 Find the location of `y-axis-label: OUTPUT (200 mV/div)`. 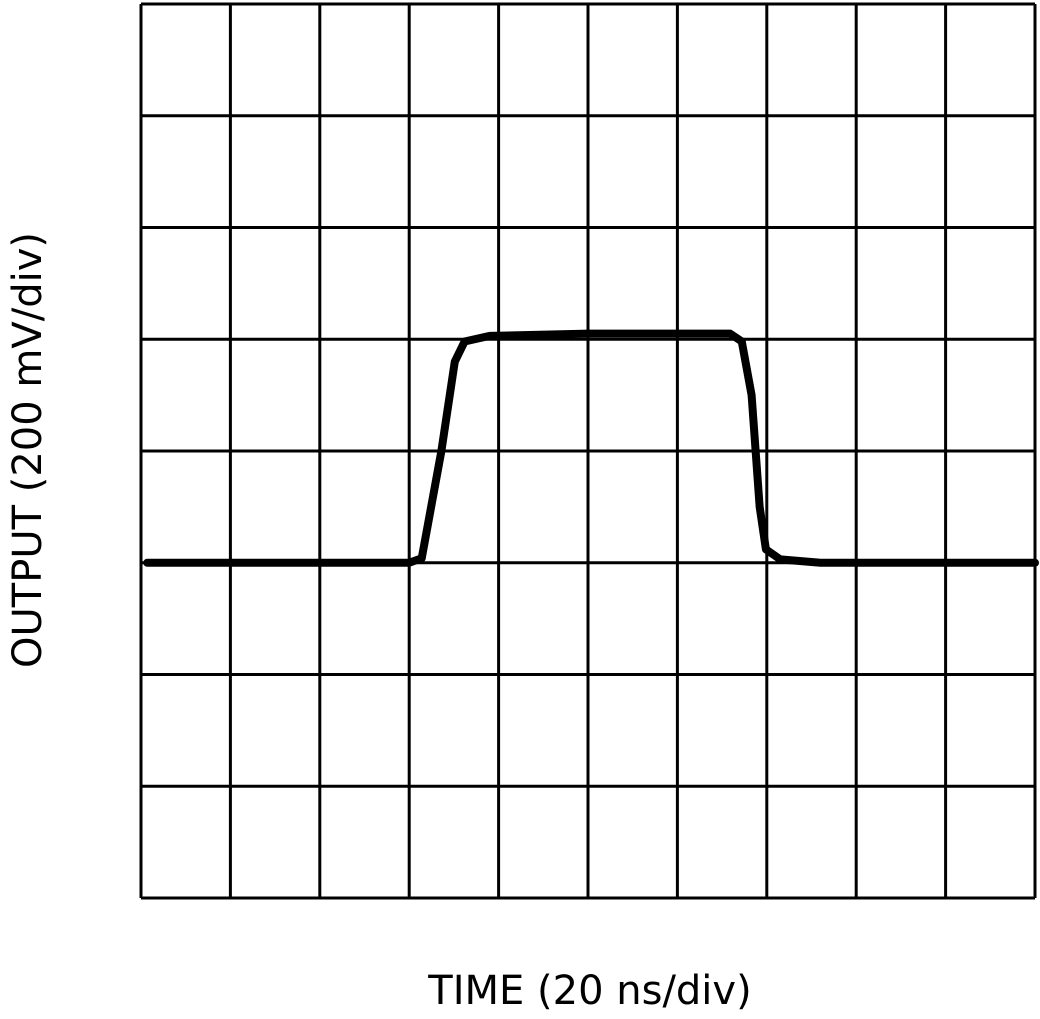

y-axis-label: OUTPUT (200 mV/div) is located at coordinates (28, 450).